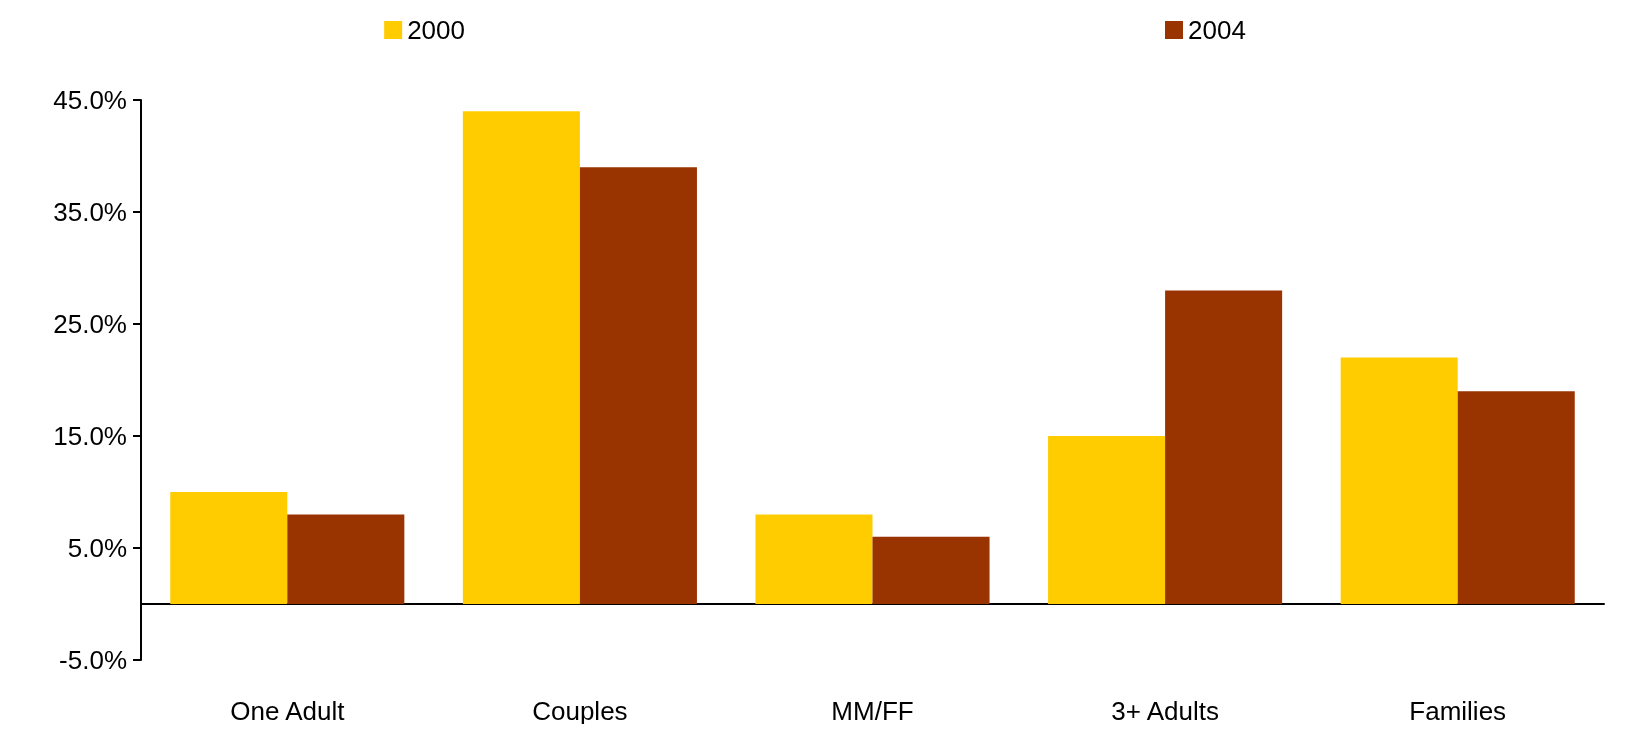  I want to click on x-tick-label: 3+ Adults, so click(1165, 711).